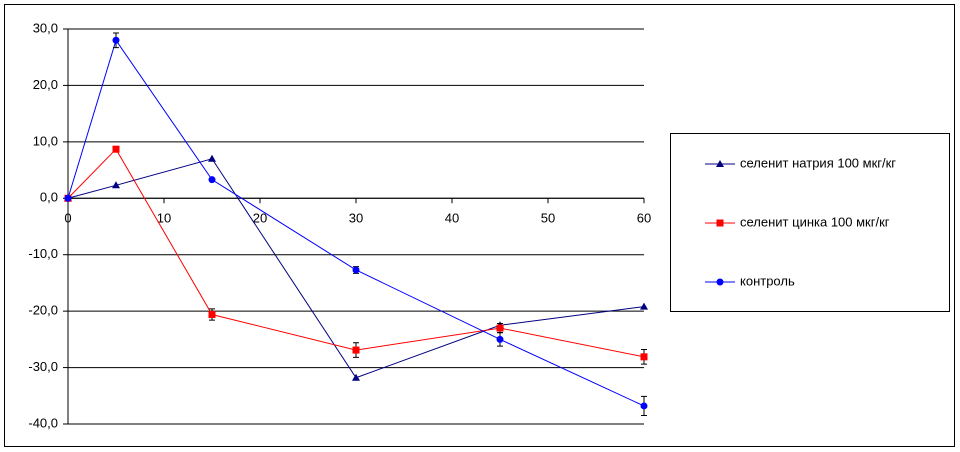 This screenshot has width=960, height=452. What do you see at coordinates (818, 162) in the screenshot?
I see `legend-label: селенит натрия 100 мкг/кг` at bounding box center [818, 162].